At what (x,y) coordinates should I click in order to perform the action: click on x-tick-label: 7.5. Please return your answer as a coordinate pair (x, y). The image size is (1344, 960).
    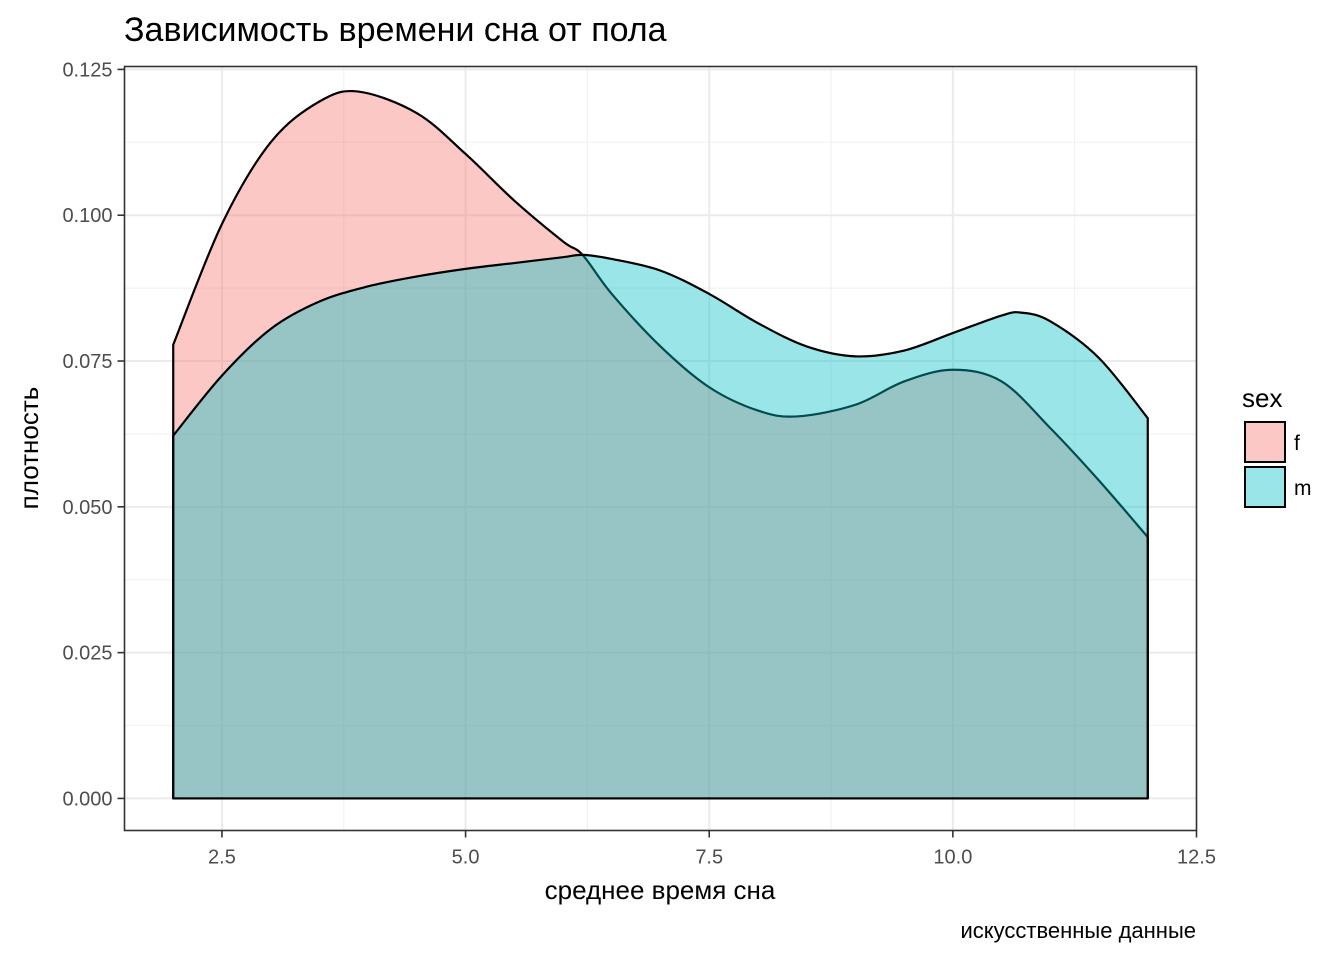
    Looking at the image, I should click on (709, 858).